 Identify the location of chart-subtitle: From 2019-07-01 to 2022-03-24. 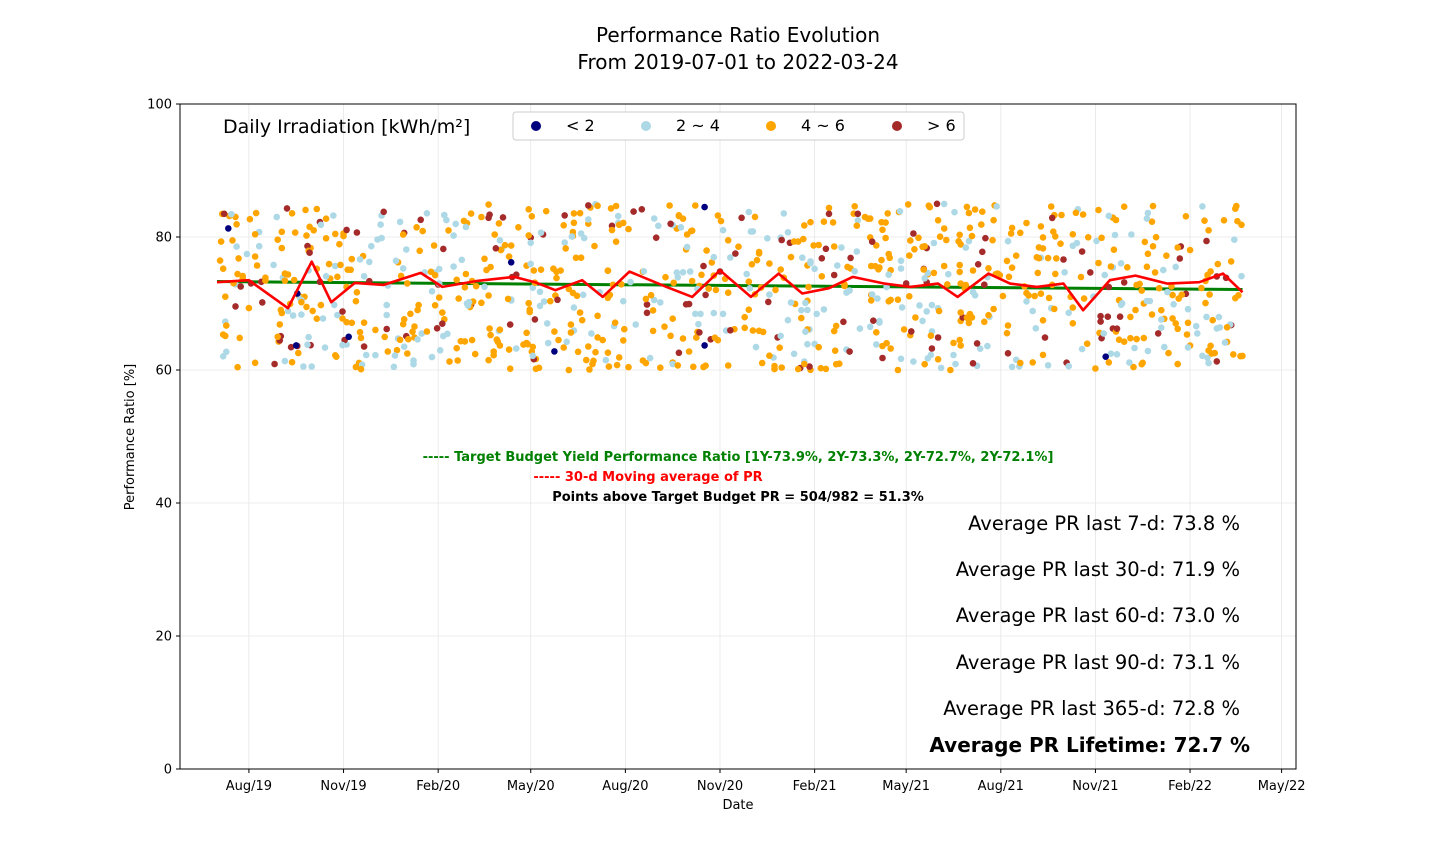
(737, 62).